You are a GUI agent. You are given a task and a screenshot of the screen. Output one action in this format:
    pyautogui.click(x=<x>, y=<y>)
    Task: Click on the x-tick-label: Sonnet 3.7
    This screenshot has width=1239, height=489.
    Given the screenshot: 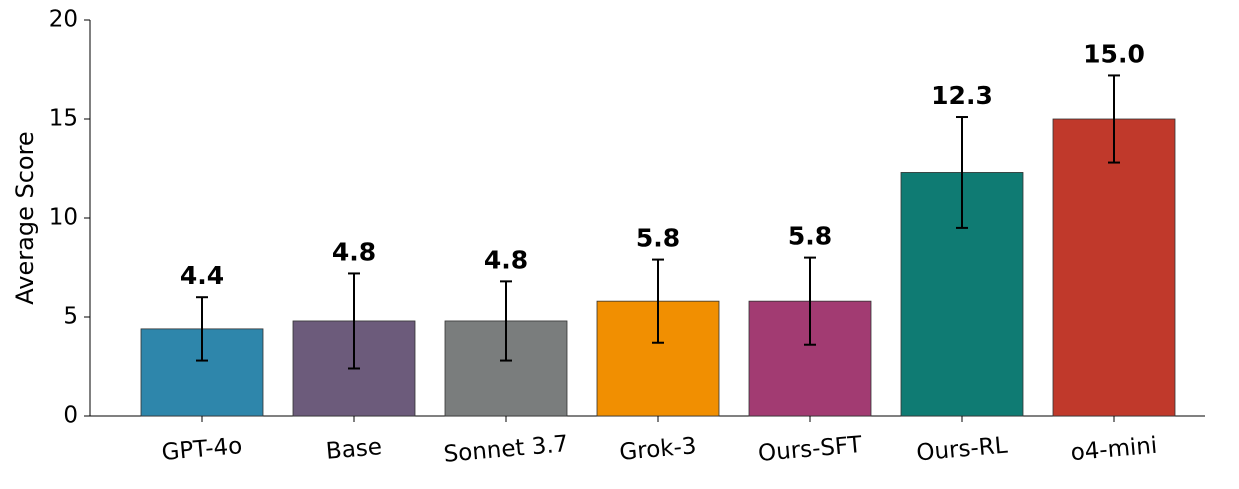 What is the action you would take?
    pyautogui.click(x=506, y=449)
    